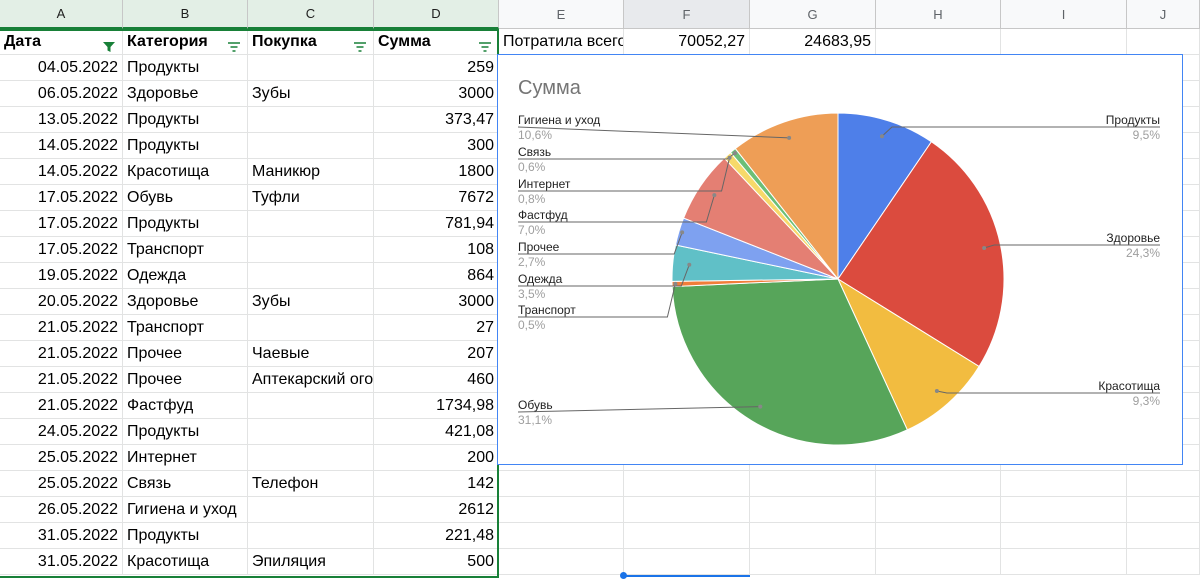 This screenshot has width=1200, height=579. I want to click on category-cell: Связь, so click(185, 484).